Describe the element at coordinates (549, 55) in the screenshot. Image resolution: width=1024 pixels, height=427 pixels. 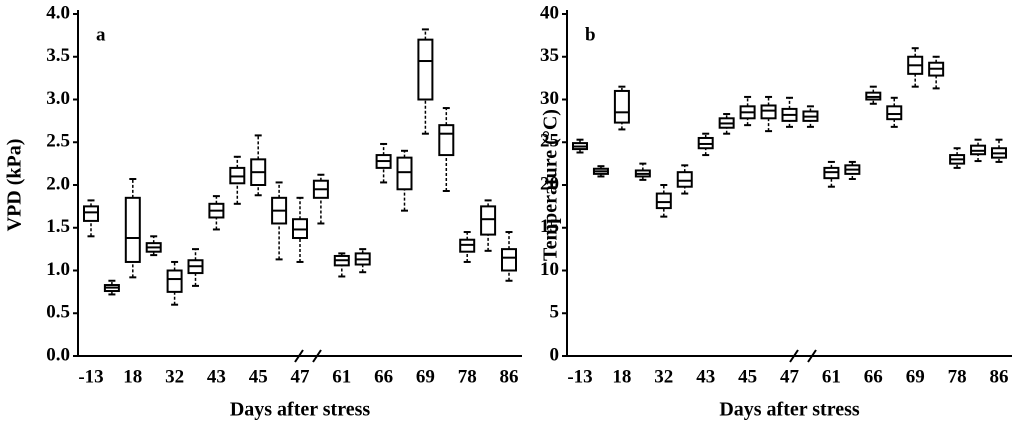
I see `y-tick-label: 35` at that location.